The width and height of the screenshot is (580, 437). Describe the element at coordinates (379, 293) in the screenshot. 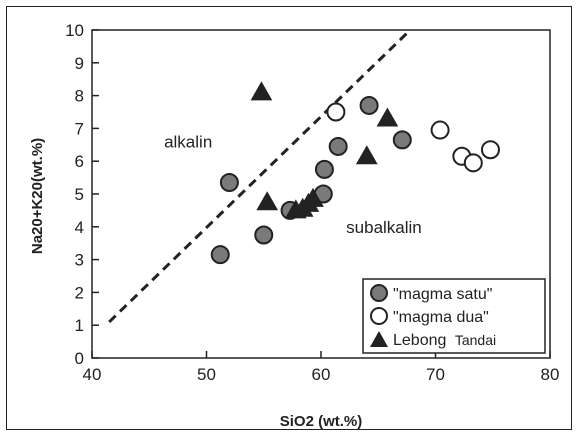

I see `legend-marker-magma-satu` at that location.